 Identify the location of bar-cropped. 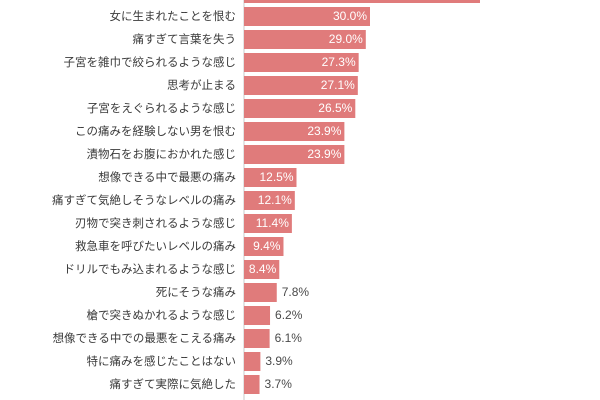
(362, 1).